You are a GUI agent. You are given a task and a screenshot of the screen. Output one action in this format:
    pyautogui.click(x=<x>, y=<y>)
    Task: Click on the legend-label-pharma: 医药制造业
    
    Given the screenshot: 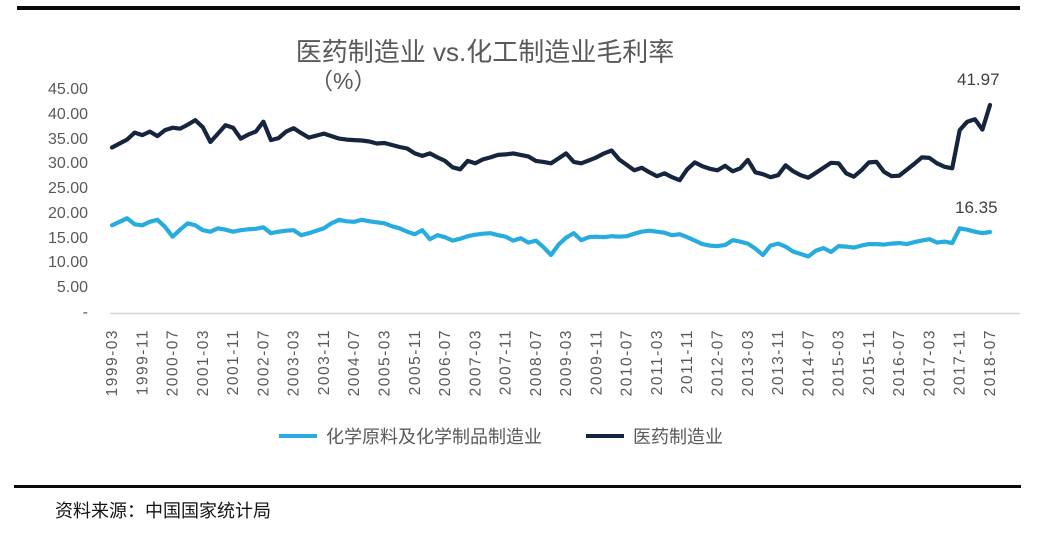 What is the action you would take?
    pyautogui.click(x=678, y=437)
    